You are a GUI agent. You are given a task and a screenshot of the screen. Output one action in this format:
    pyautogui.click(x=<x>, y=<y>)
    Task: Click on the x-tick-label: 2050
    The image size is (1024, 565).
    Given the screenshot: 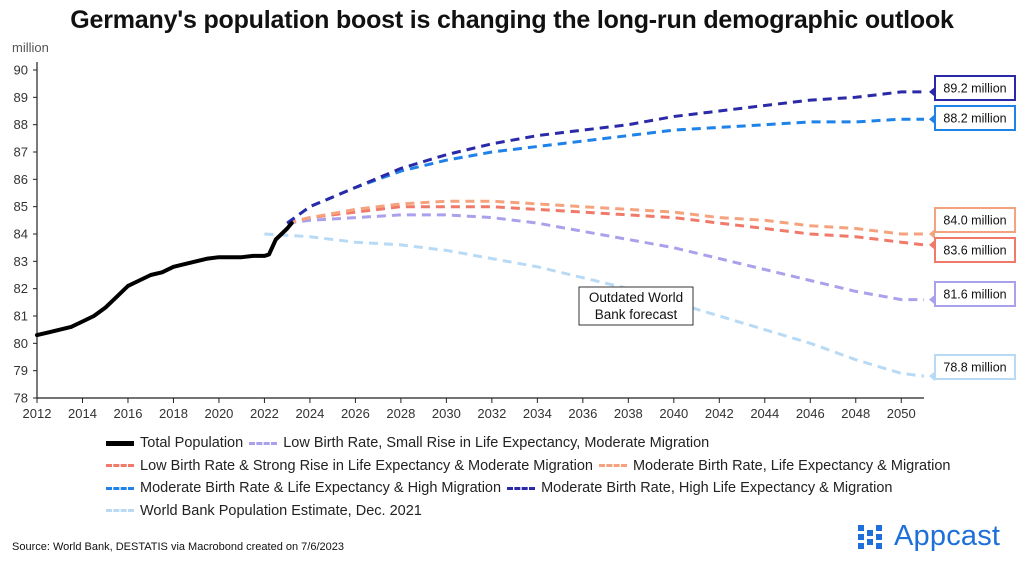 What is the action you would take?
    pyautogui.click(x=901, y=413)
    